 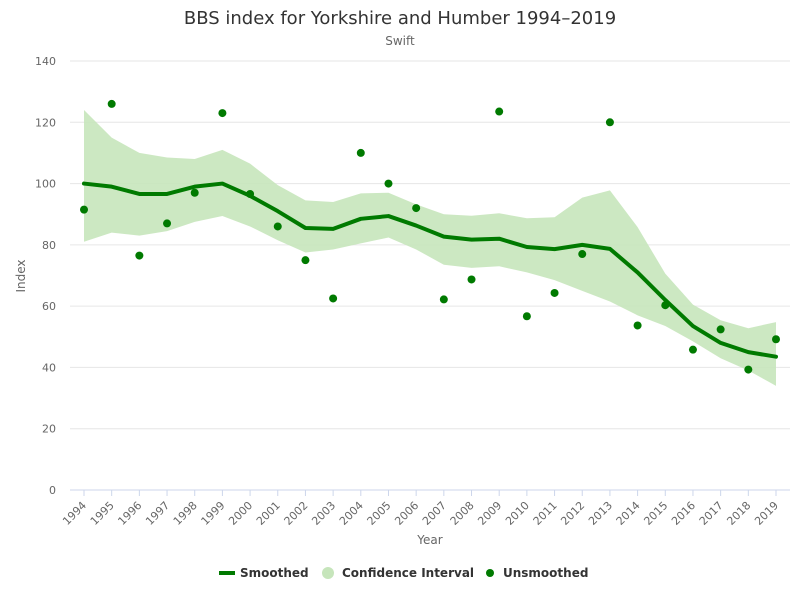 What do you see at coordinates (185, 513) in the screenshot?
I see `x-tick-label: 1998` at bounding box center [185, 513].